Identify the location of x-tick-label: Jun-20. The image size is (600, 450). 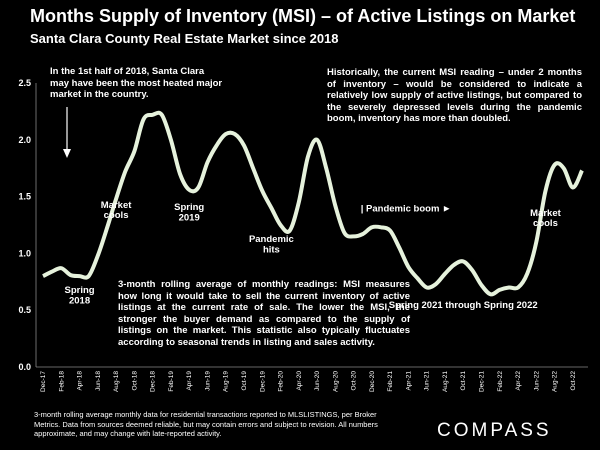
(317, 381).